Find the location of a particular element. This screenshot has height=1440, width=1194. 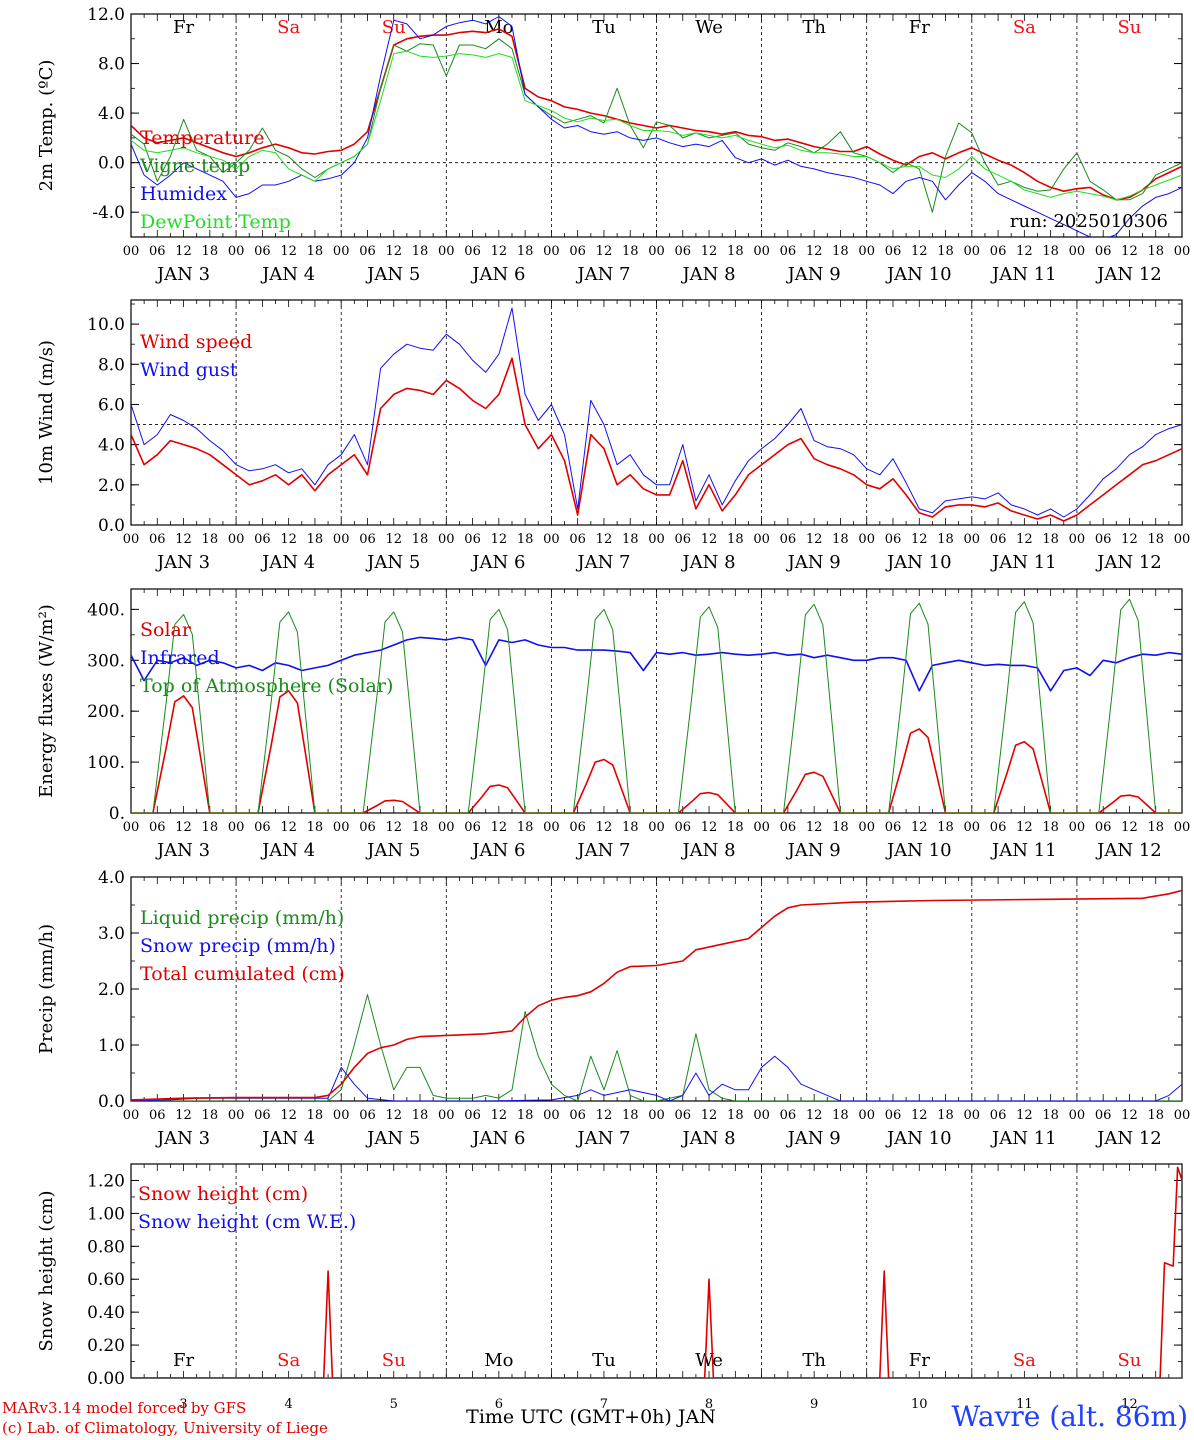

x-date-label: JAN 8 is located at coordinates (707, 562).